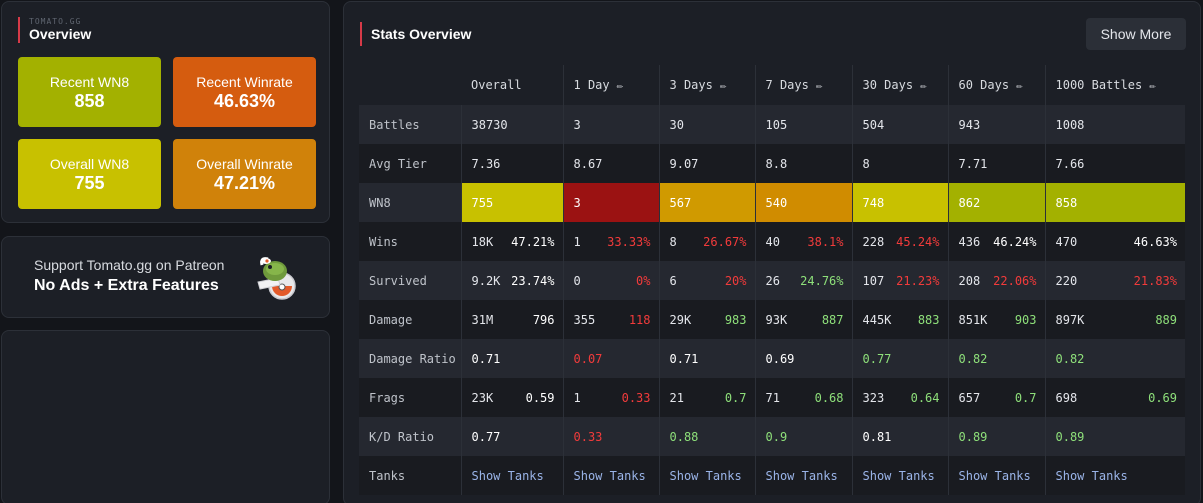 Image resolution: width=1203 pixels, height=503 pixels. Describe the element at coordinates (1114, 358) in the screenshot. I see `table-cell: 0.82` at that location.